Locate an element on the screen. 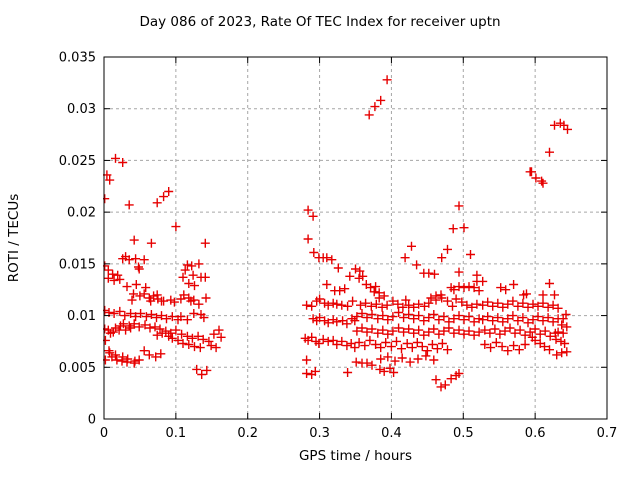 The image size is (640, 480). y-tick-label: 0.015 is located at coordinates (77, 264).